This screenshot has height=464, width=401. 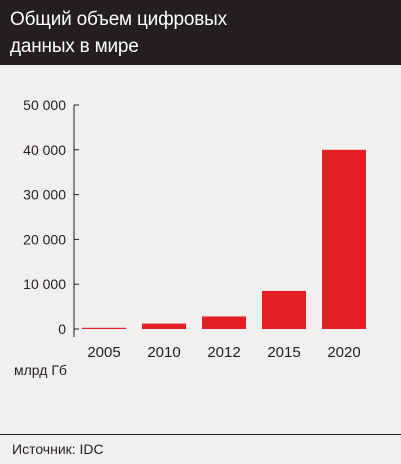 What do you see at coordinates (283, 352) in the screenshot?
I see `x-tick-label: 2015` at bounding box center [283, 352].